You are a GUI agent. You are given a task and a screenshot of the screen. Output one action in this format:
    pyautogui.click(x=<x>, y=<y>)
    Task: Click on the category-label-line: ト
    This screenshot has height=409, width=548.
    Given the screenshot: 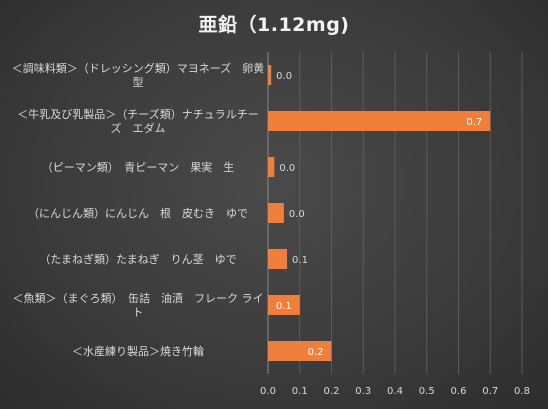 What is the action you would take?
    pyautogui.click(x=138, y=312)
    